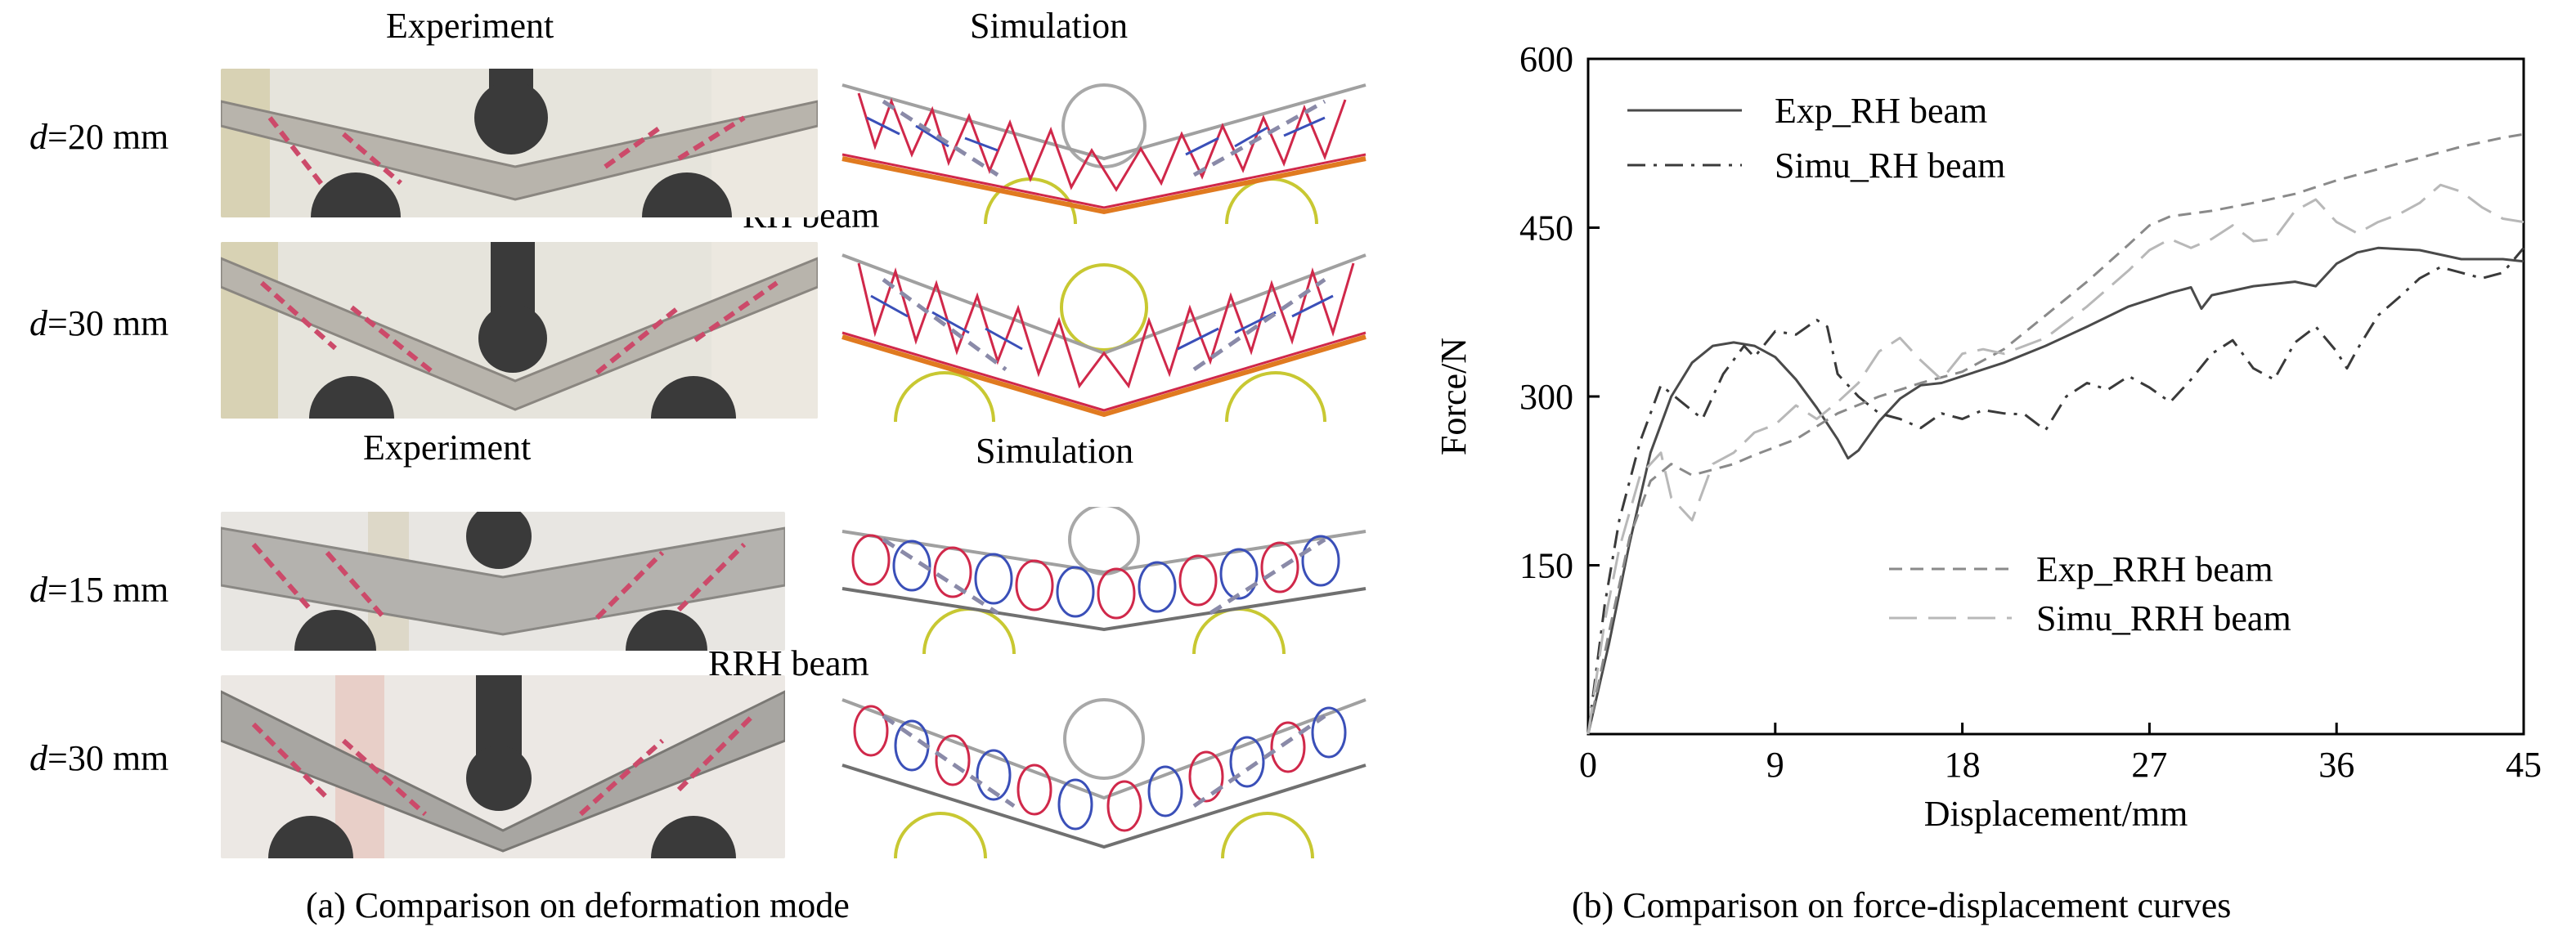  Describe the element at coordinates (1963, 765) in the screenshot. I see `x-tick-label-2: 18` at that location.